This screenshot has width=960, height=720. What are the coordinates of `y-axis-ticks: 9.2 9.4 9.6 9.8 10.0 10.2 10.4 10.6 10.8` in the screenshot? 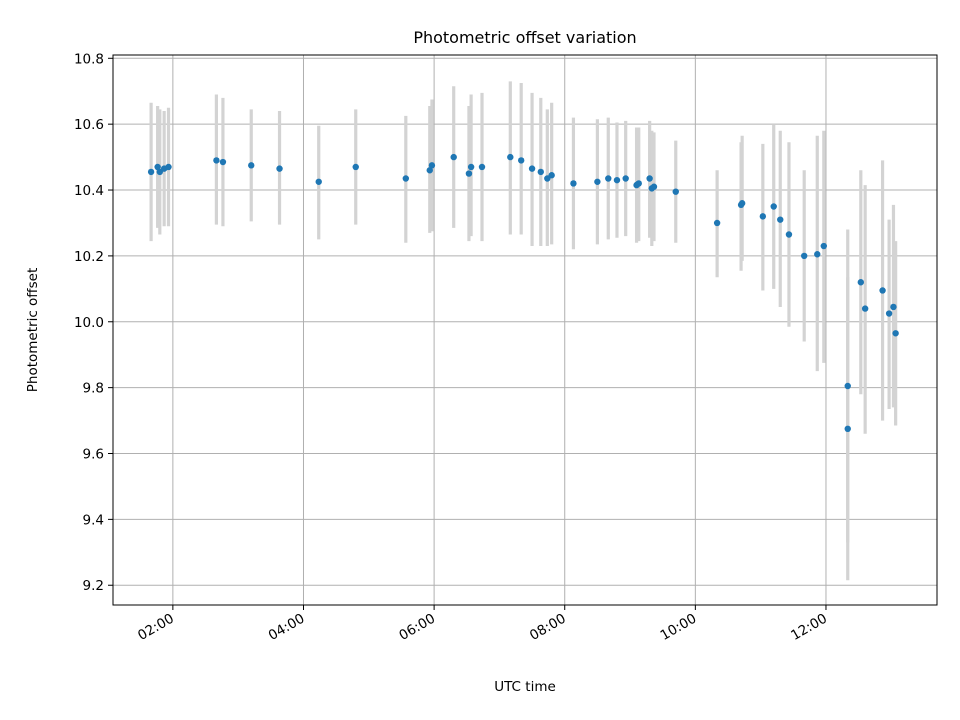 It's located at (93, 322).